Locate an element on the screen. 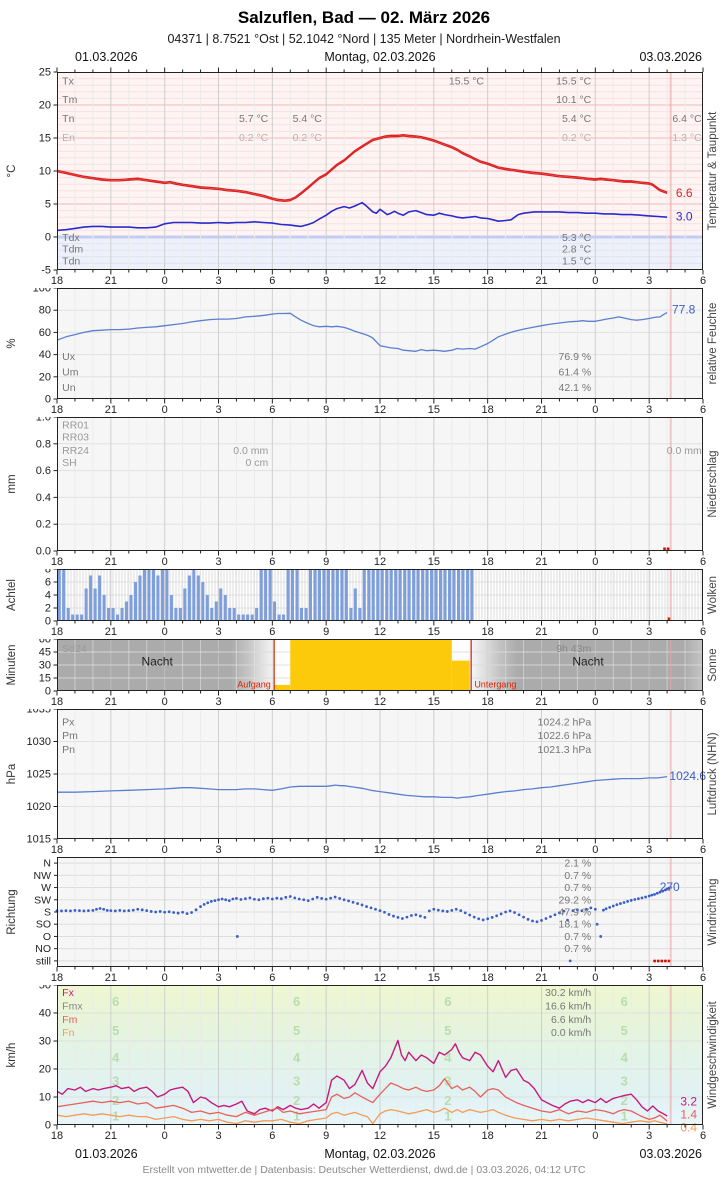  svg-text: 2.8 °C is located at coordinates (577, 250).